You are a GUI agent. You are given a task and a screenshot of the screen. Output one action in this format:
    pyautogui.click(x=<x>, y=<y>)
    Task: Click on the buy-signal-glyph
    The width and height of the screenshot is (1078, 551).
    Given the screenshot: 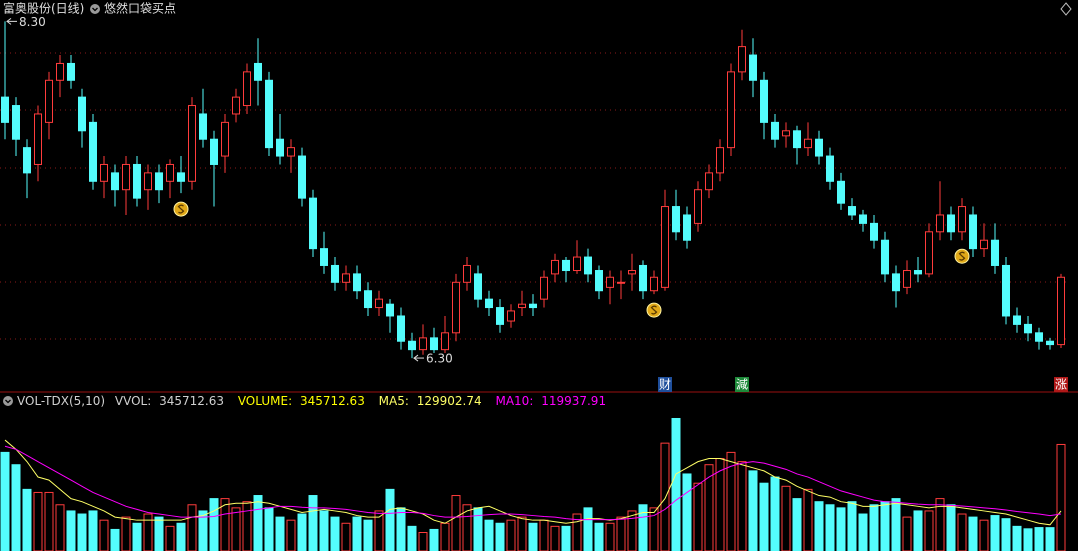 What is the action you would take?
    pyautogui.click(x=962, y=256)
    